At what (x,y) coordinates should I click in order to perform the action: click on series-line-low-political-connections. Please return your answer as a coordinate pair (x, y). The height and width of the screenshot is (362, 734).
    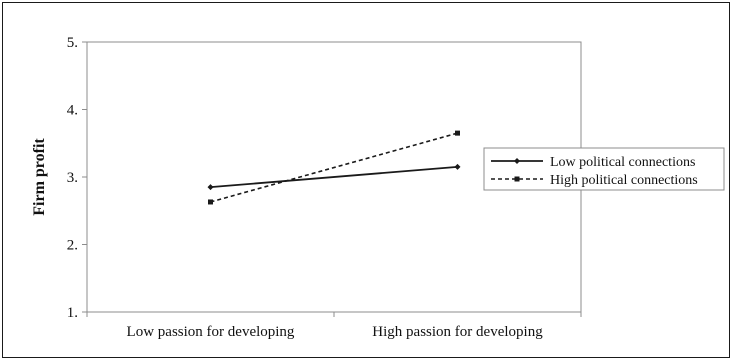
    Looking at the image, I should click on (334, 177).